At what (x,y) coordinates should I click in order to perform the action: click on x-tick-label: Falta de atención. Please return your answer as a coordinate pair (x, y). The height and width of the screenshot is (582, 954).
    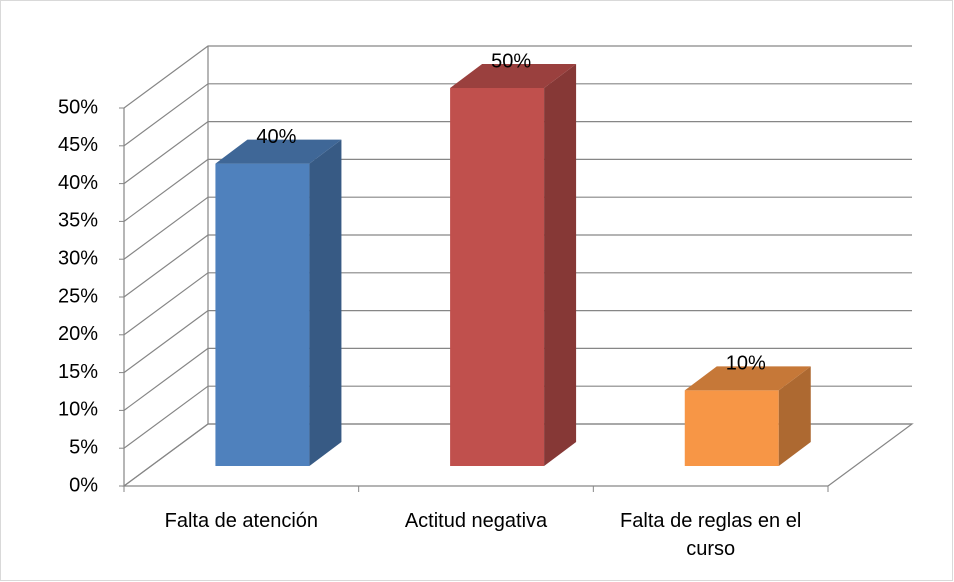
    Looking at the image, I should click on (241, 521).